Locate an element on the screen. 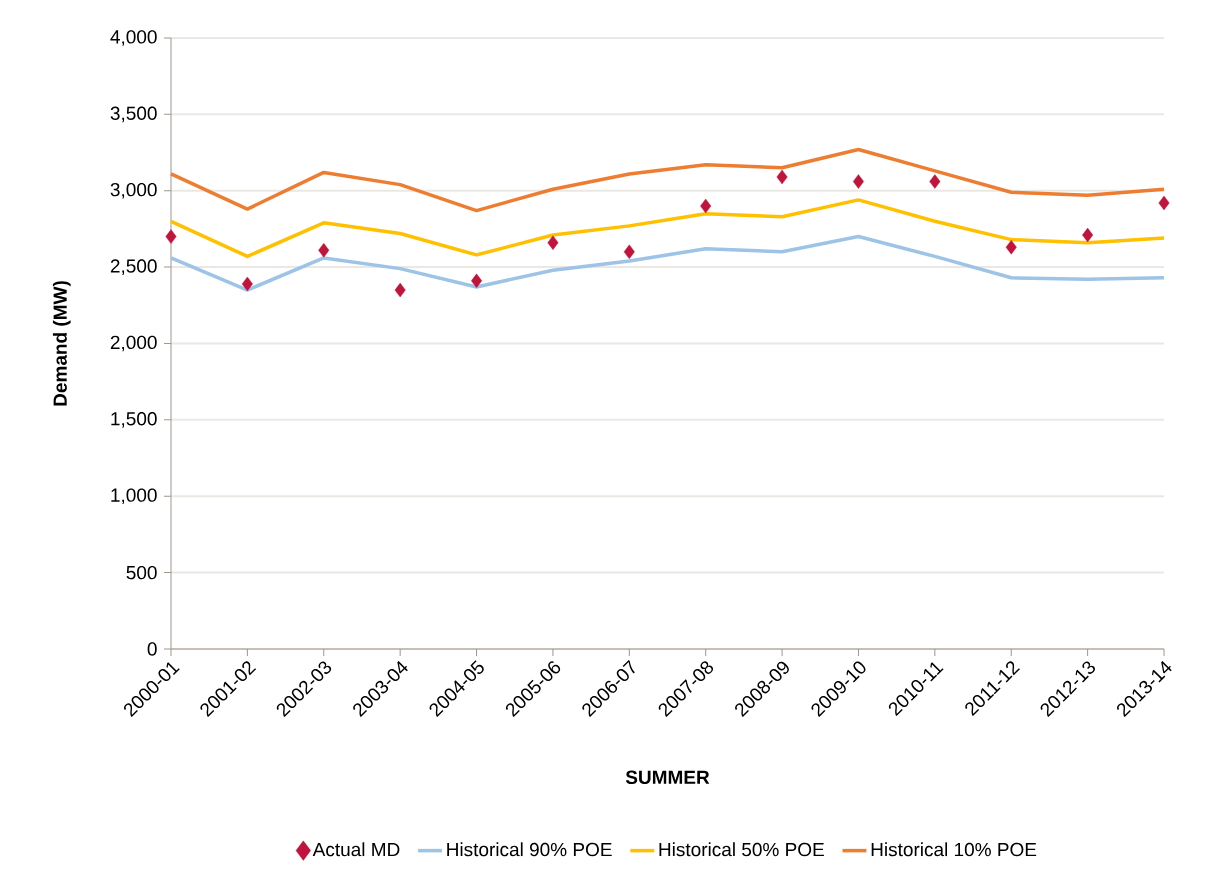  y-tick-label: 500 is located at coordinates (141, 572).